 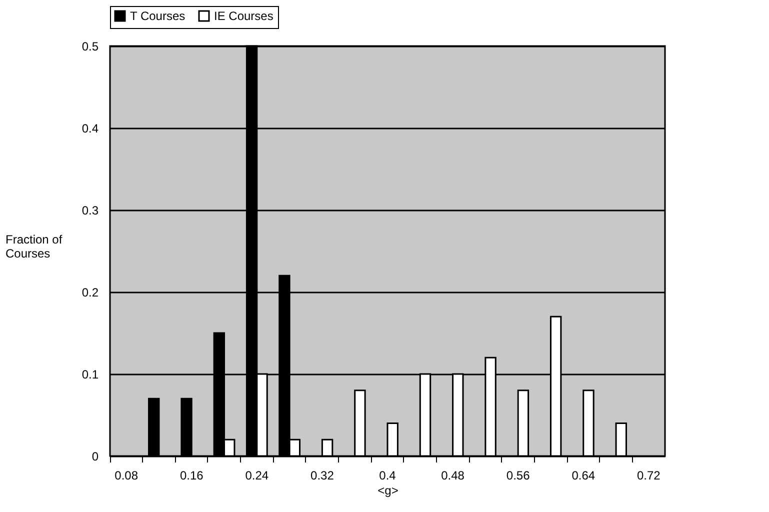 What do you see at coordinates (257, 475) in the screenshot?
I see `x-tick-label: 0.24` at bounding box center [257, 475].